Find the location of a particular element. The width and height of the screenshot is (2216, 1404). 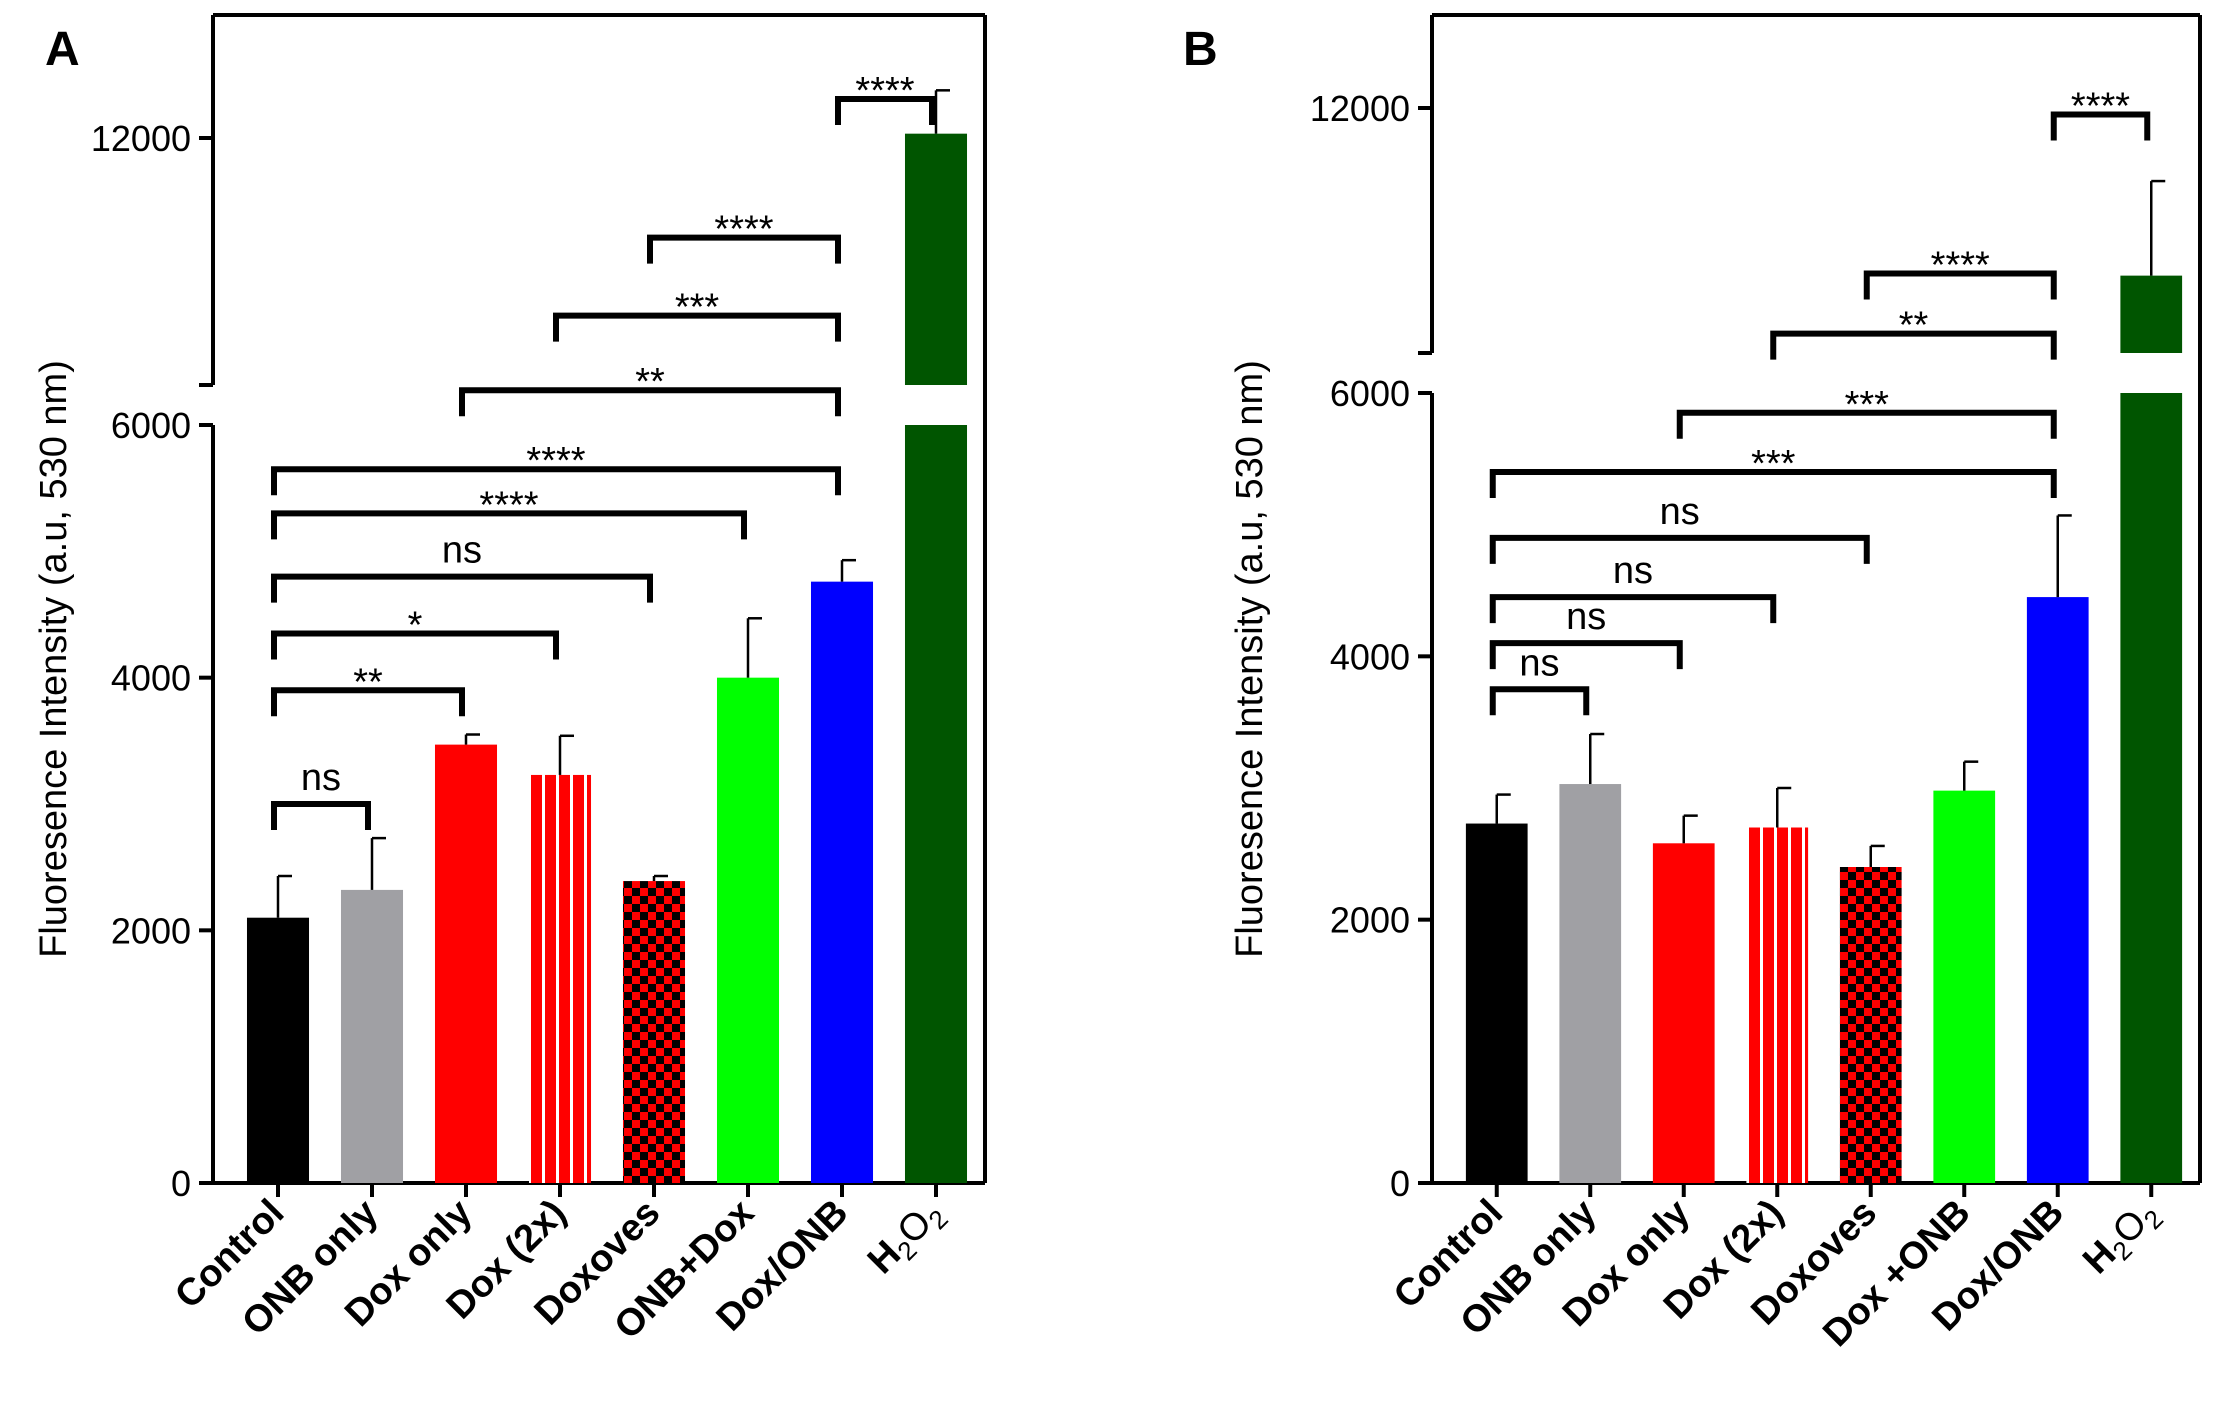

significance-label: * is located at coordinates (415, 625).